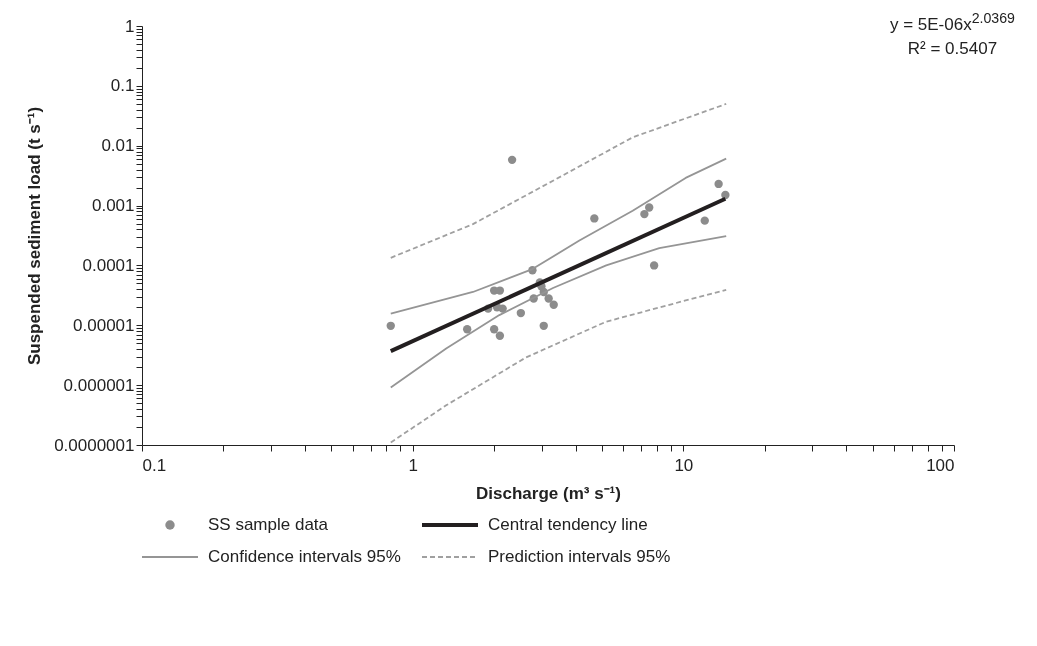 This screenshot has width=1037, height=646. I want to click on y-tick-label: 0.000001, so click(99, 385).